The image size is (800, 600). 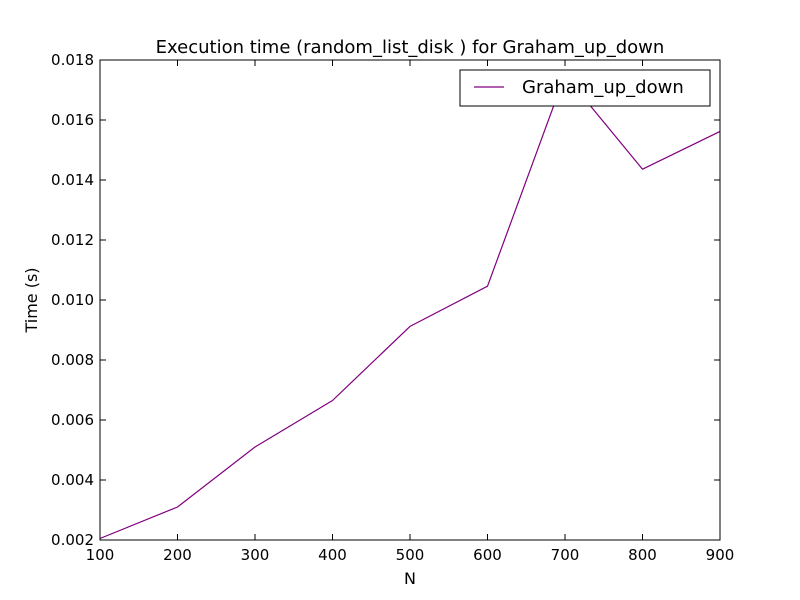 I want to click on x-axis-label: N, so click(x=410, y=578).